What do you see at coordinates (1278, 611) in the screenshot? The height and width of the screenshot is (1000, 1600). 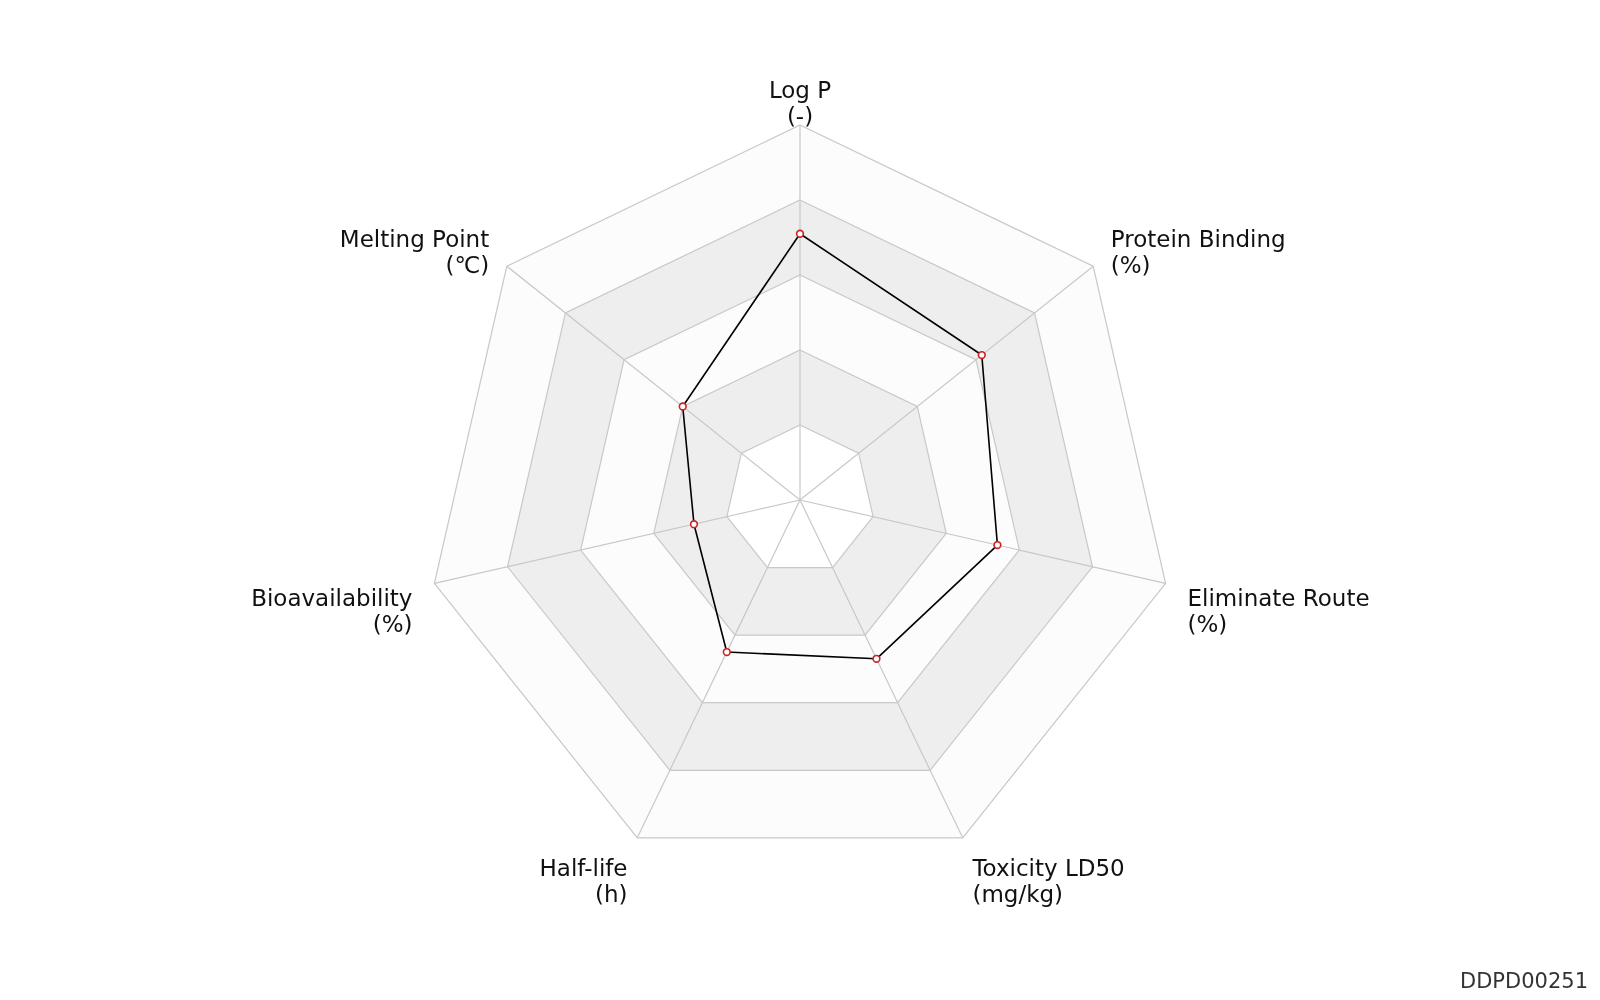 I see `spoke-label: Eliminate Route (%)` at bounding box center [1278, 611].